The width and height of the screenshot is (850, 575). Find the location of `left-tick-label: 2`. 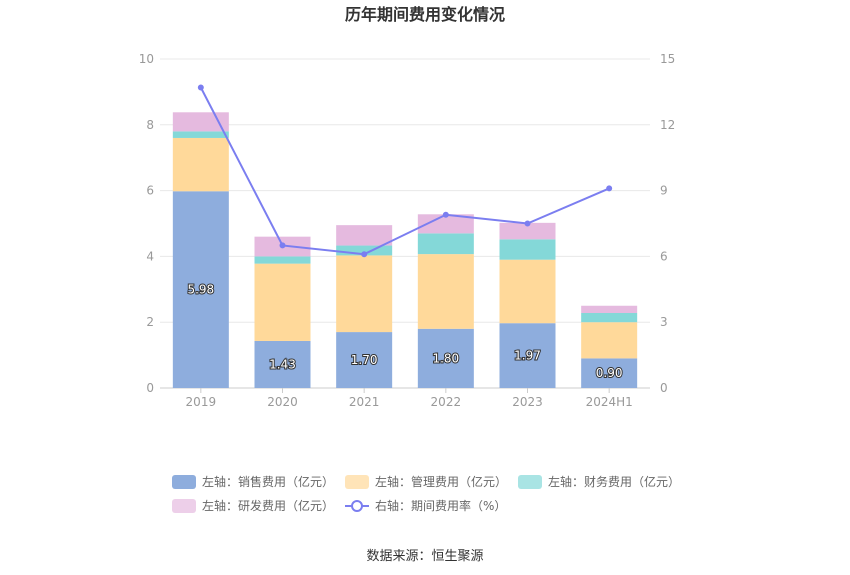

left-tick-label: 2 is located at coordinates (150, 322).